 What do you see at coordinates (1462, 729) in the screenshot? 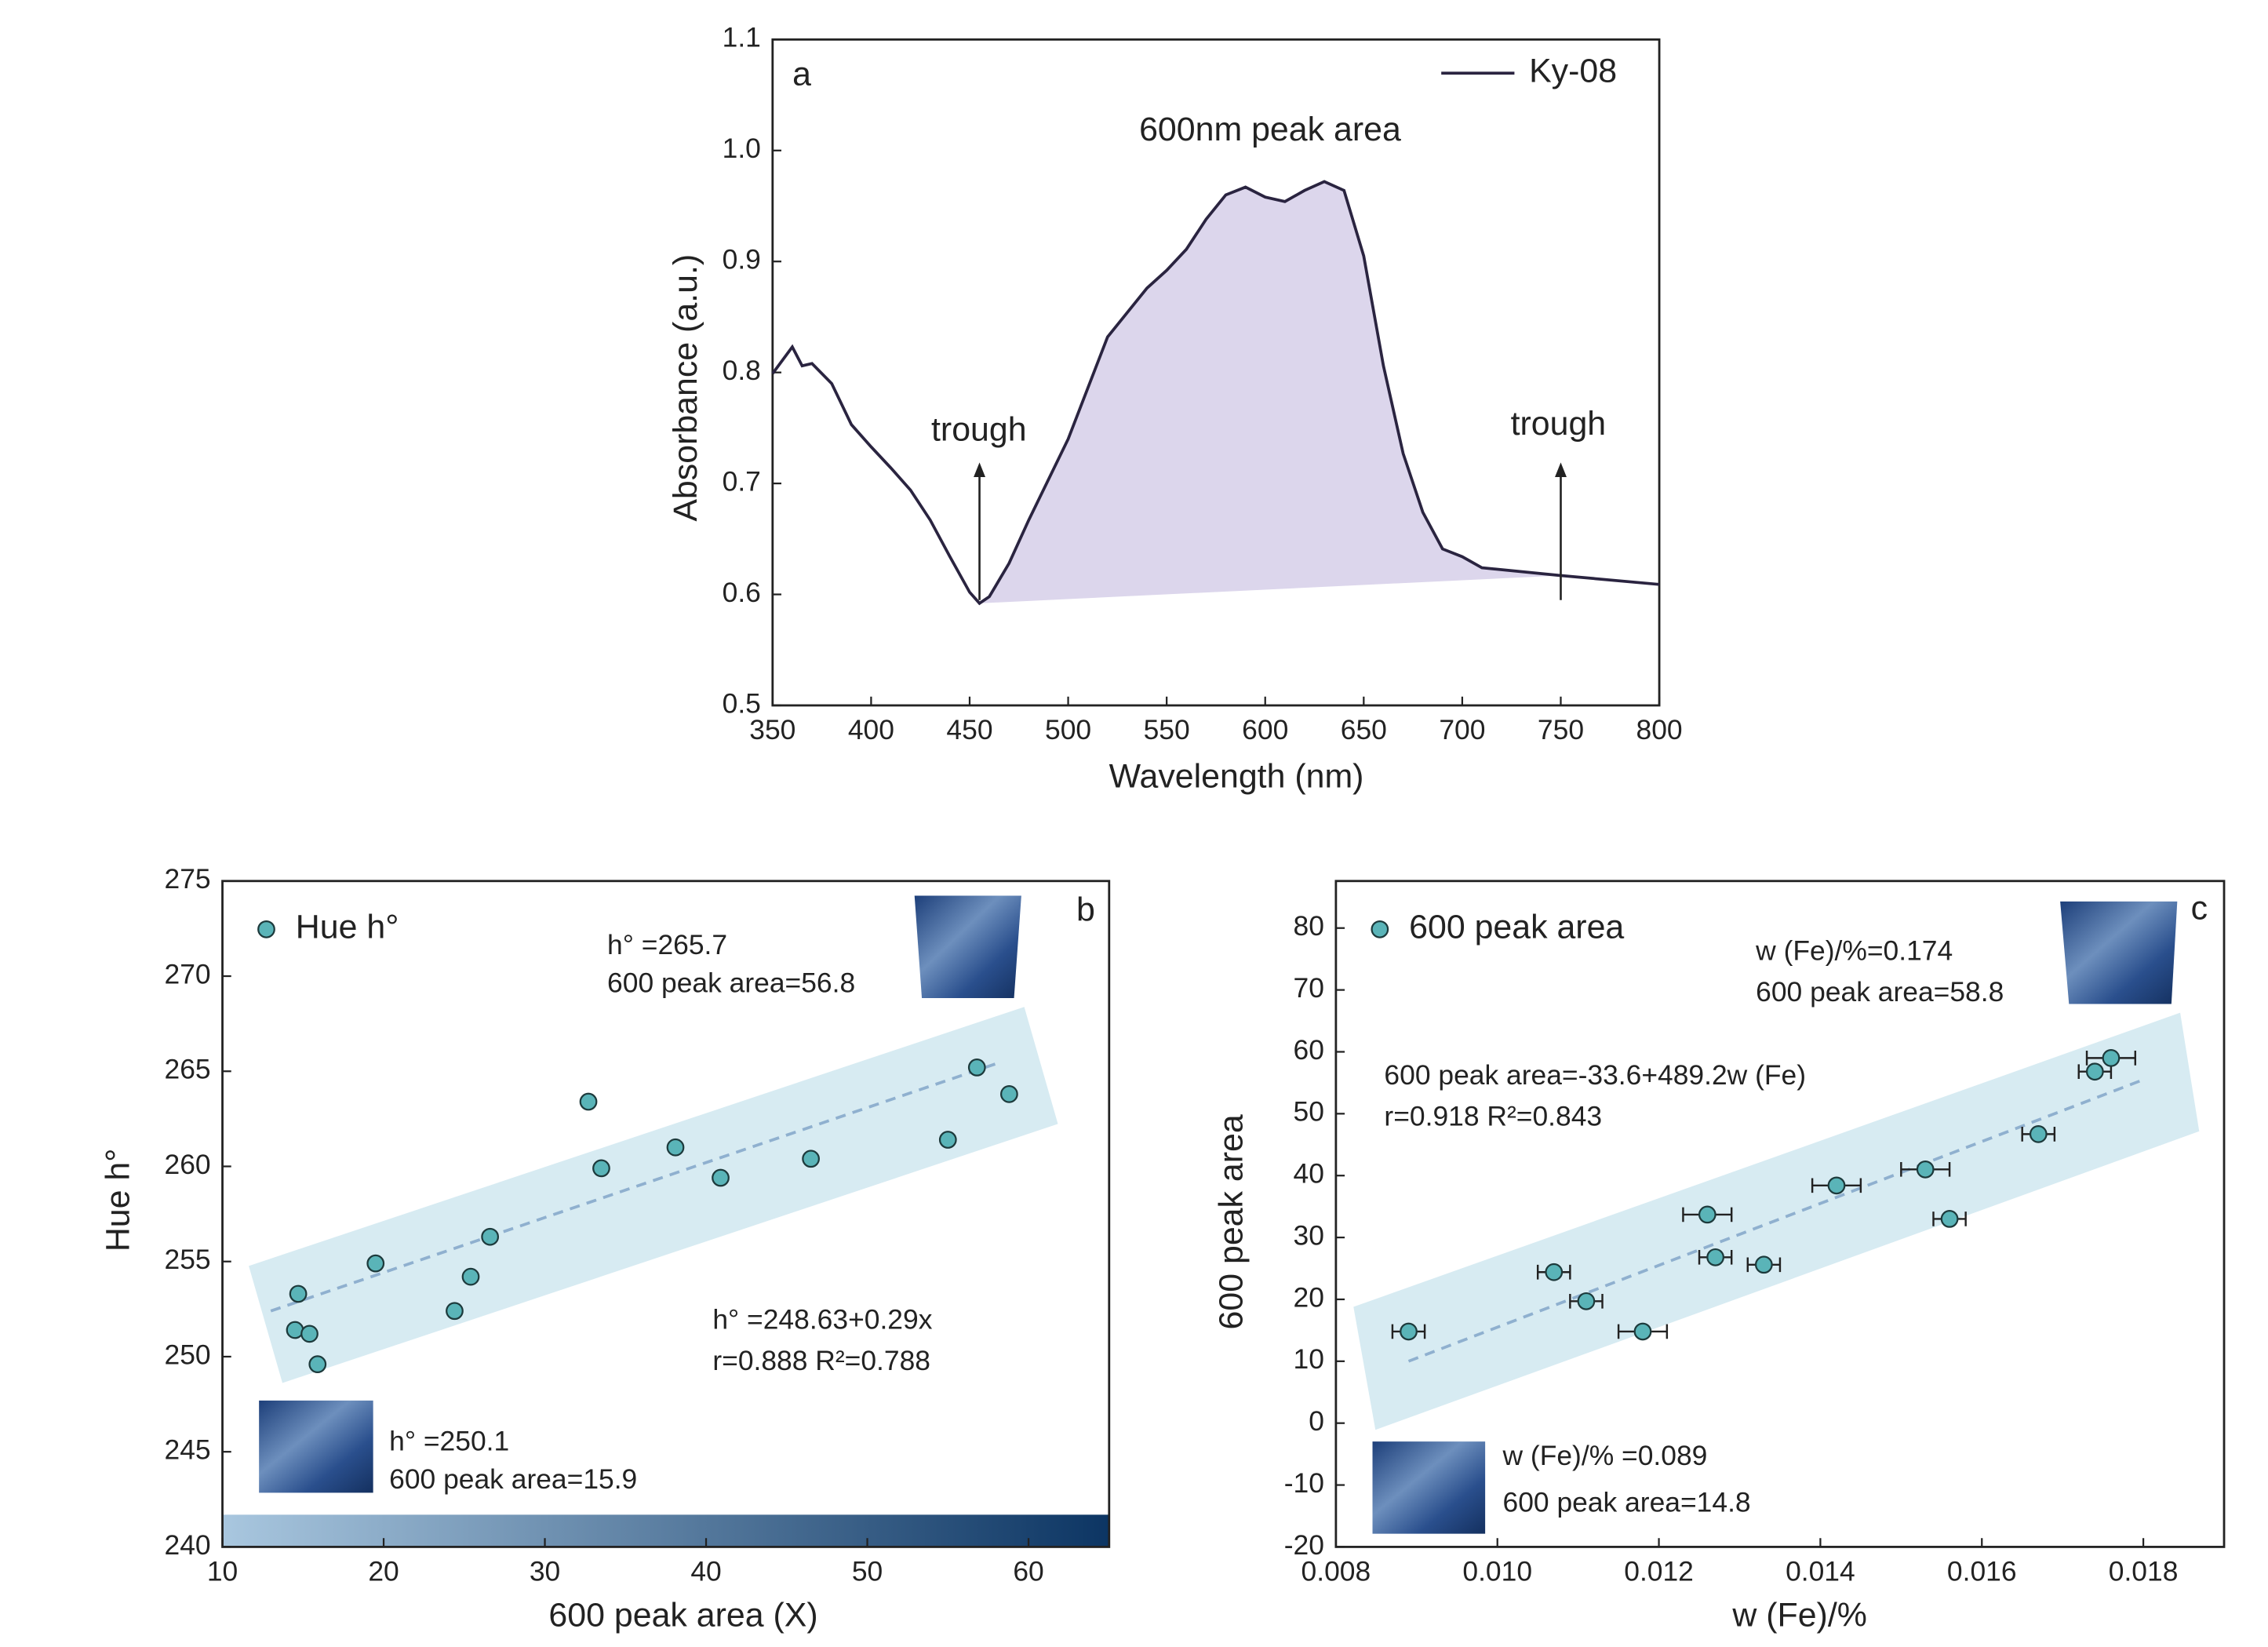
I see `x-tick-label: 700` at bounding box center [1462, 729].